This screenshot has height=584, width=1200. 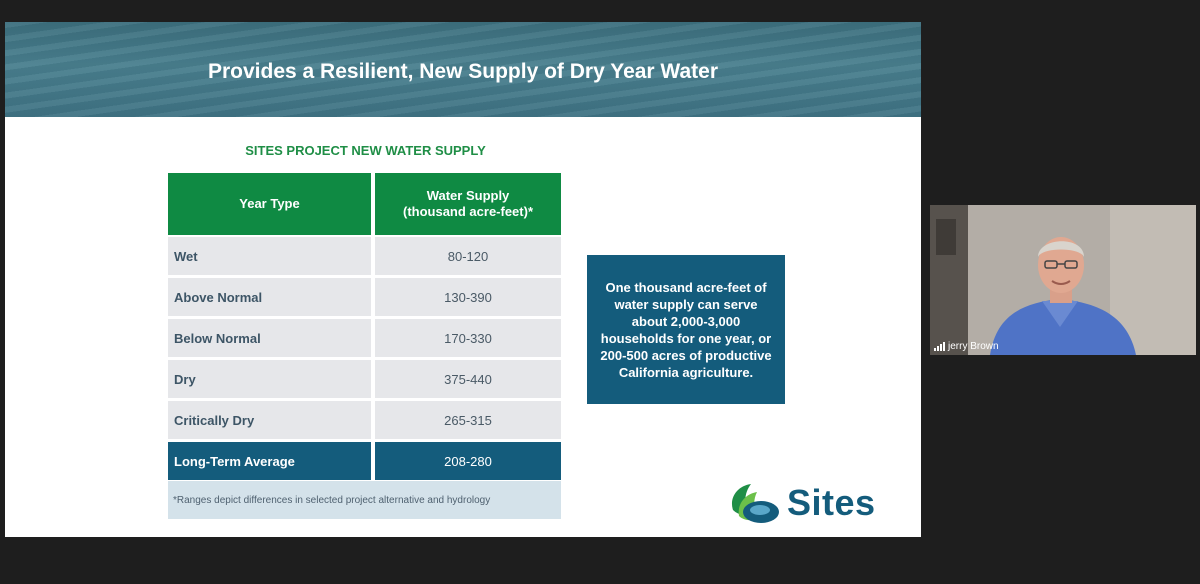 What do you see at coordinates (468, 379) in the screenshot?
I see `supply-cell: 375-440` at bounding box center [468, 379].